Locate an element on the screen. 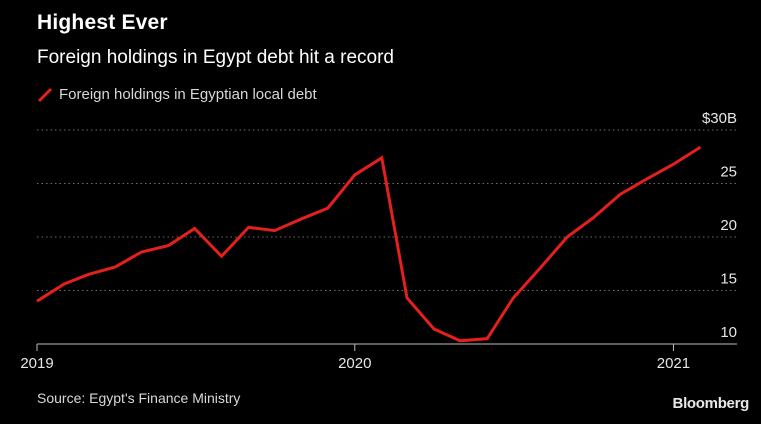 The height and width of the screenshot is (424, 761). y-tick-label: $30B is located at coordinates (719, 118).